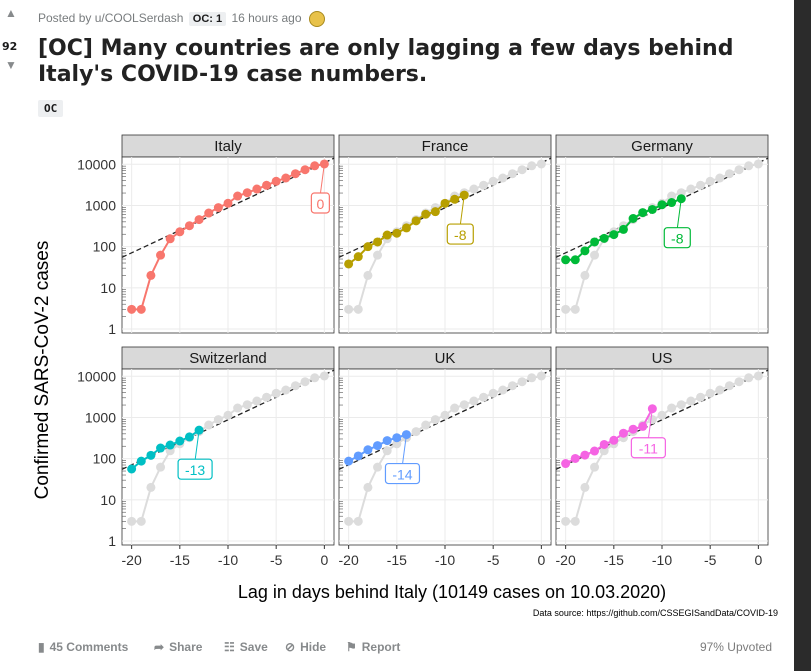 This screenshot has width=811, height=671. Describe the element at coordinates (100, 417) in the screenshot. I see `y-tick-label: 1000` at that location.